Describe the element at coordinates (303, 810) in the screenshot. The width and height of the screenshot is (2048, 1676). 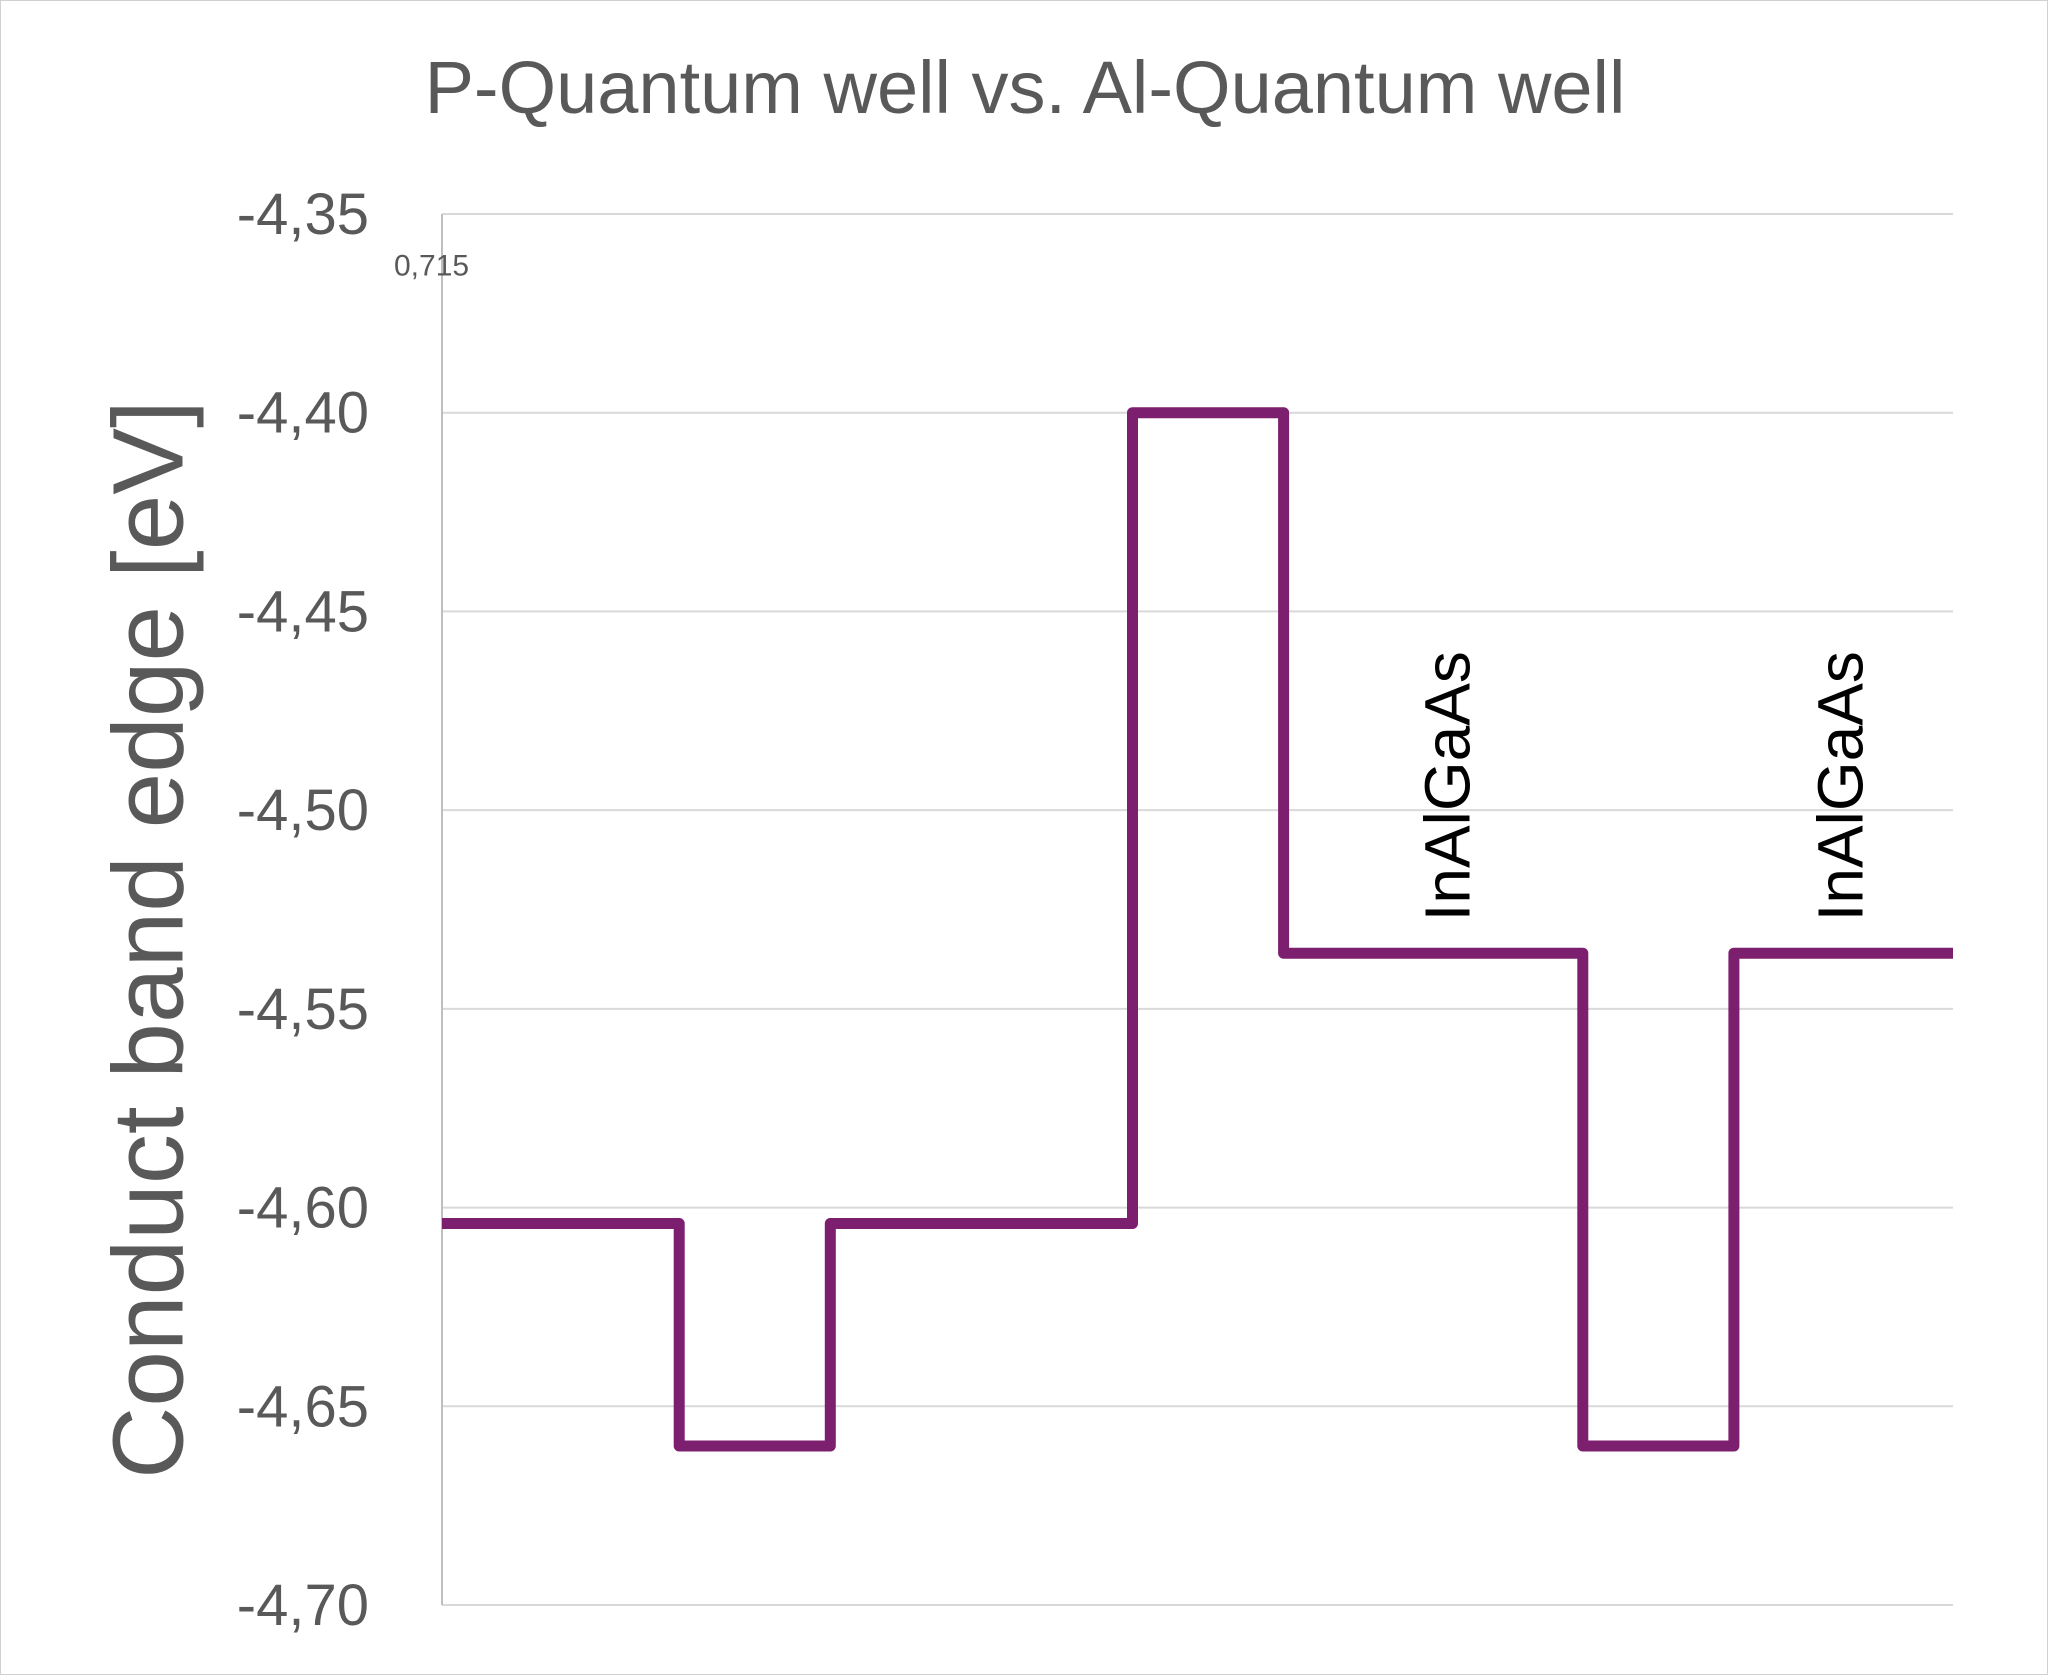
I see `y-tick-label: -4,50` at that location.